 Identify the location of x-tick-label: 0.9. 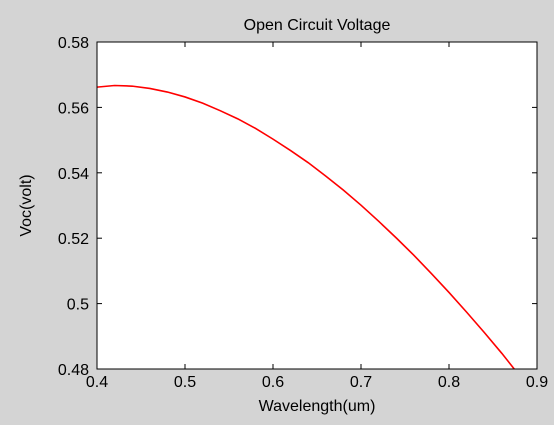
(537, 382).